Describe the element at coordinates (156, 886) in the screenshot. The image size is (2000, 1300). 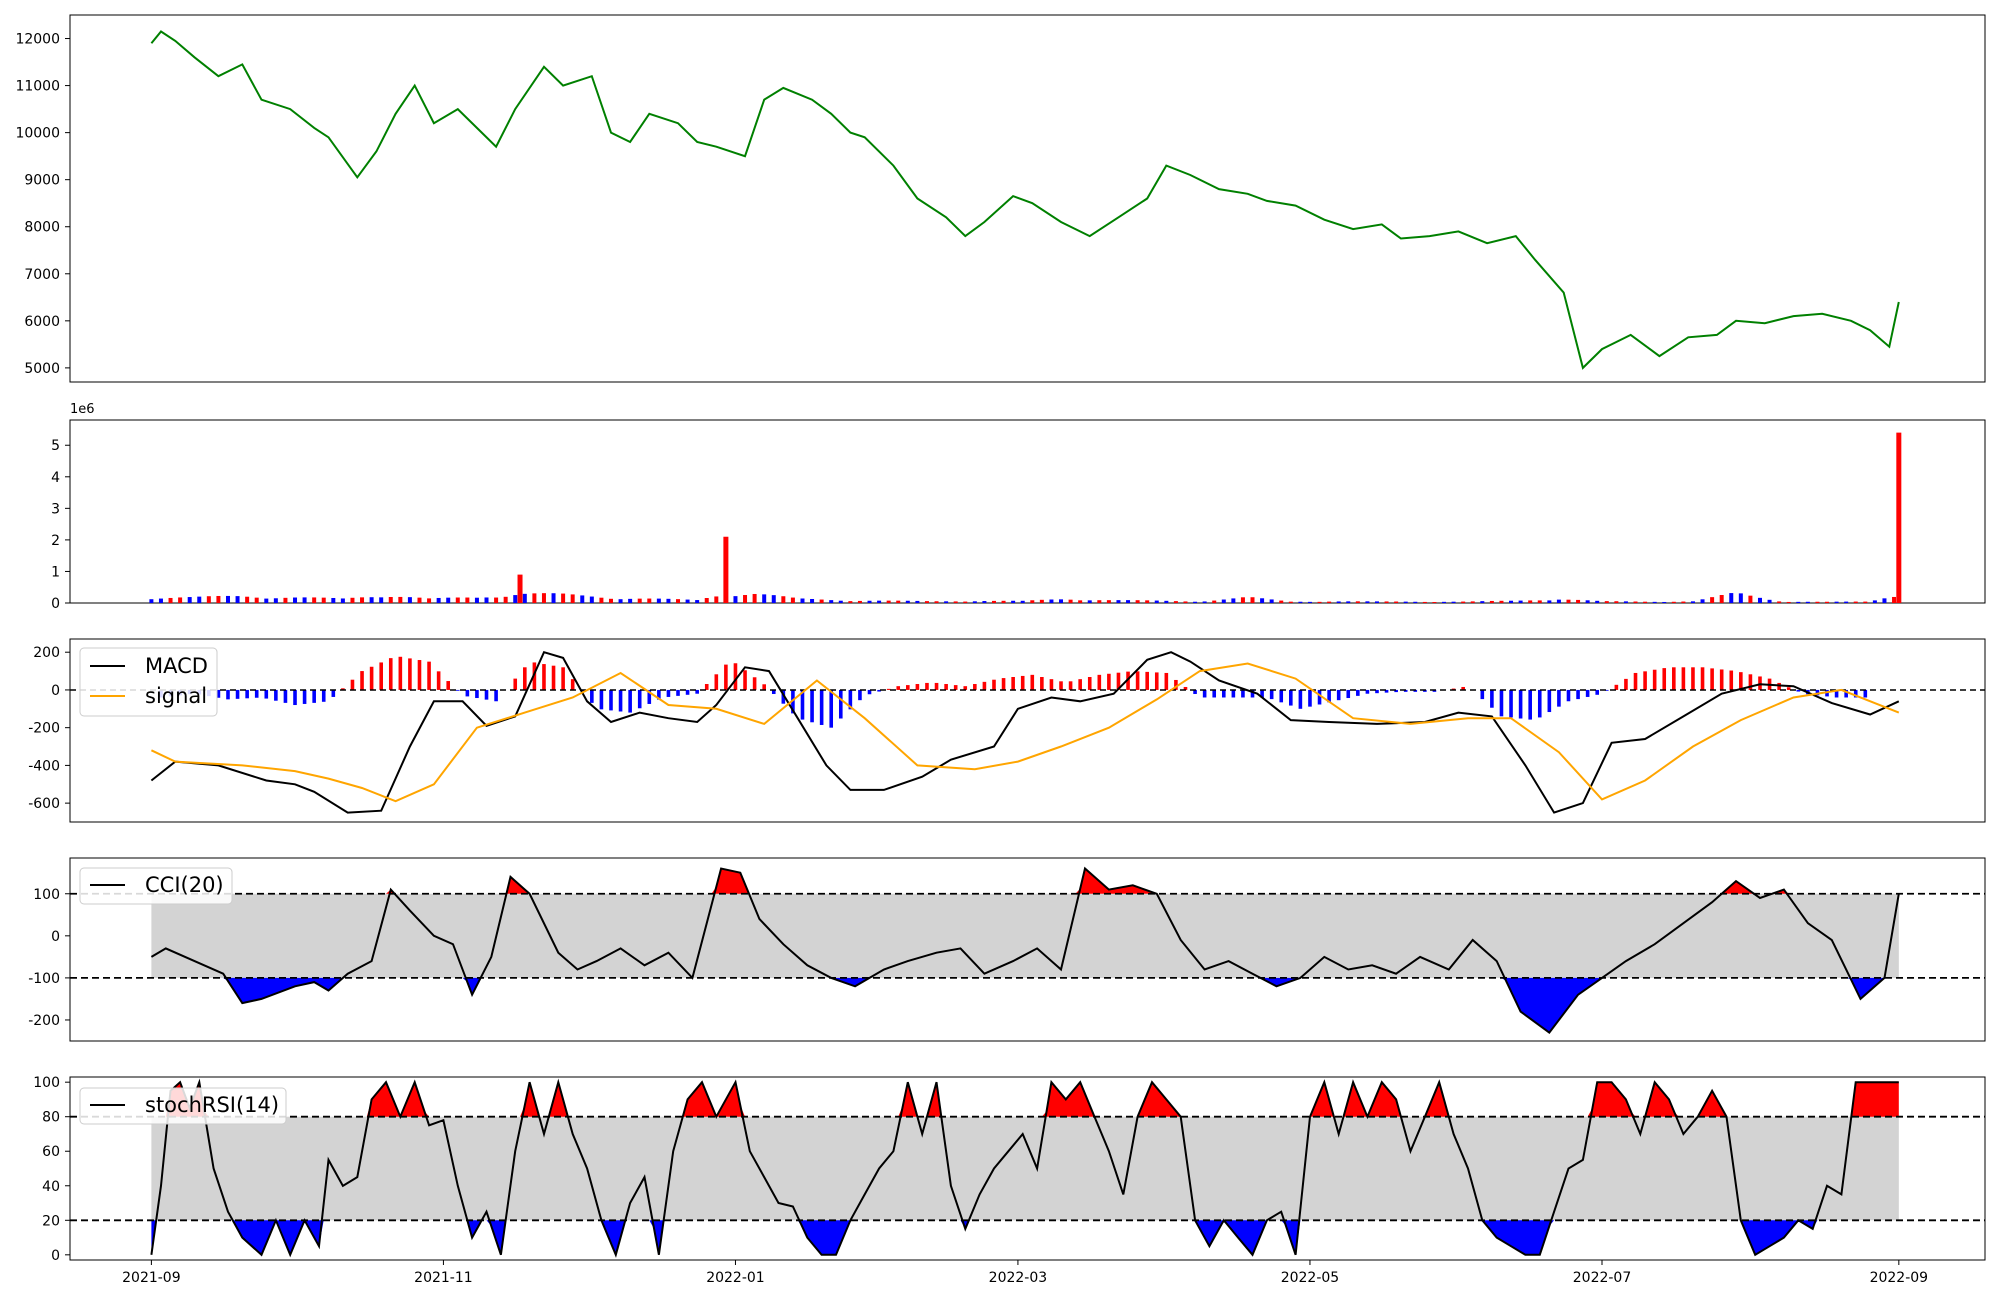
I see `cci-legend-box` at that location.